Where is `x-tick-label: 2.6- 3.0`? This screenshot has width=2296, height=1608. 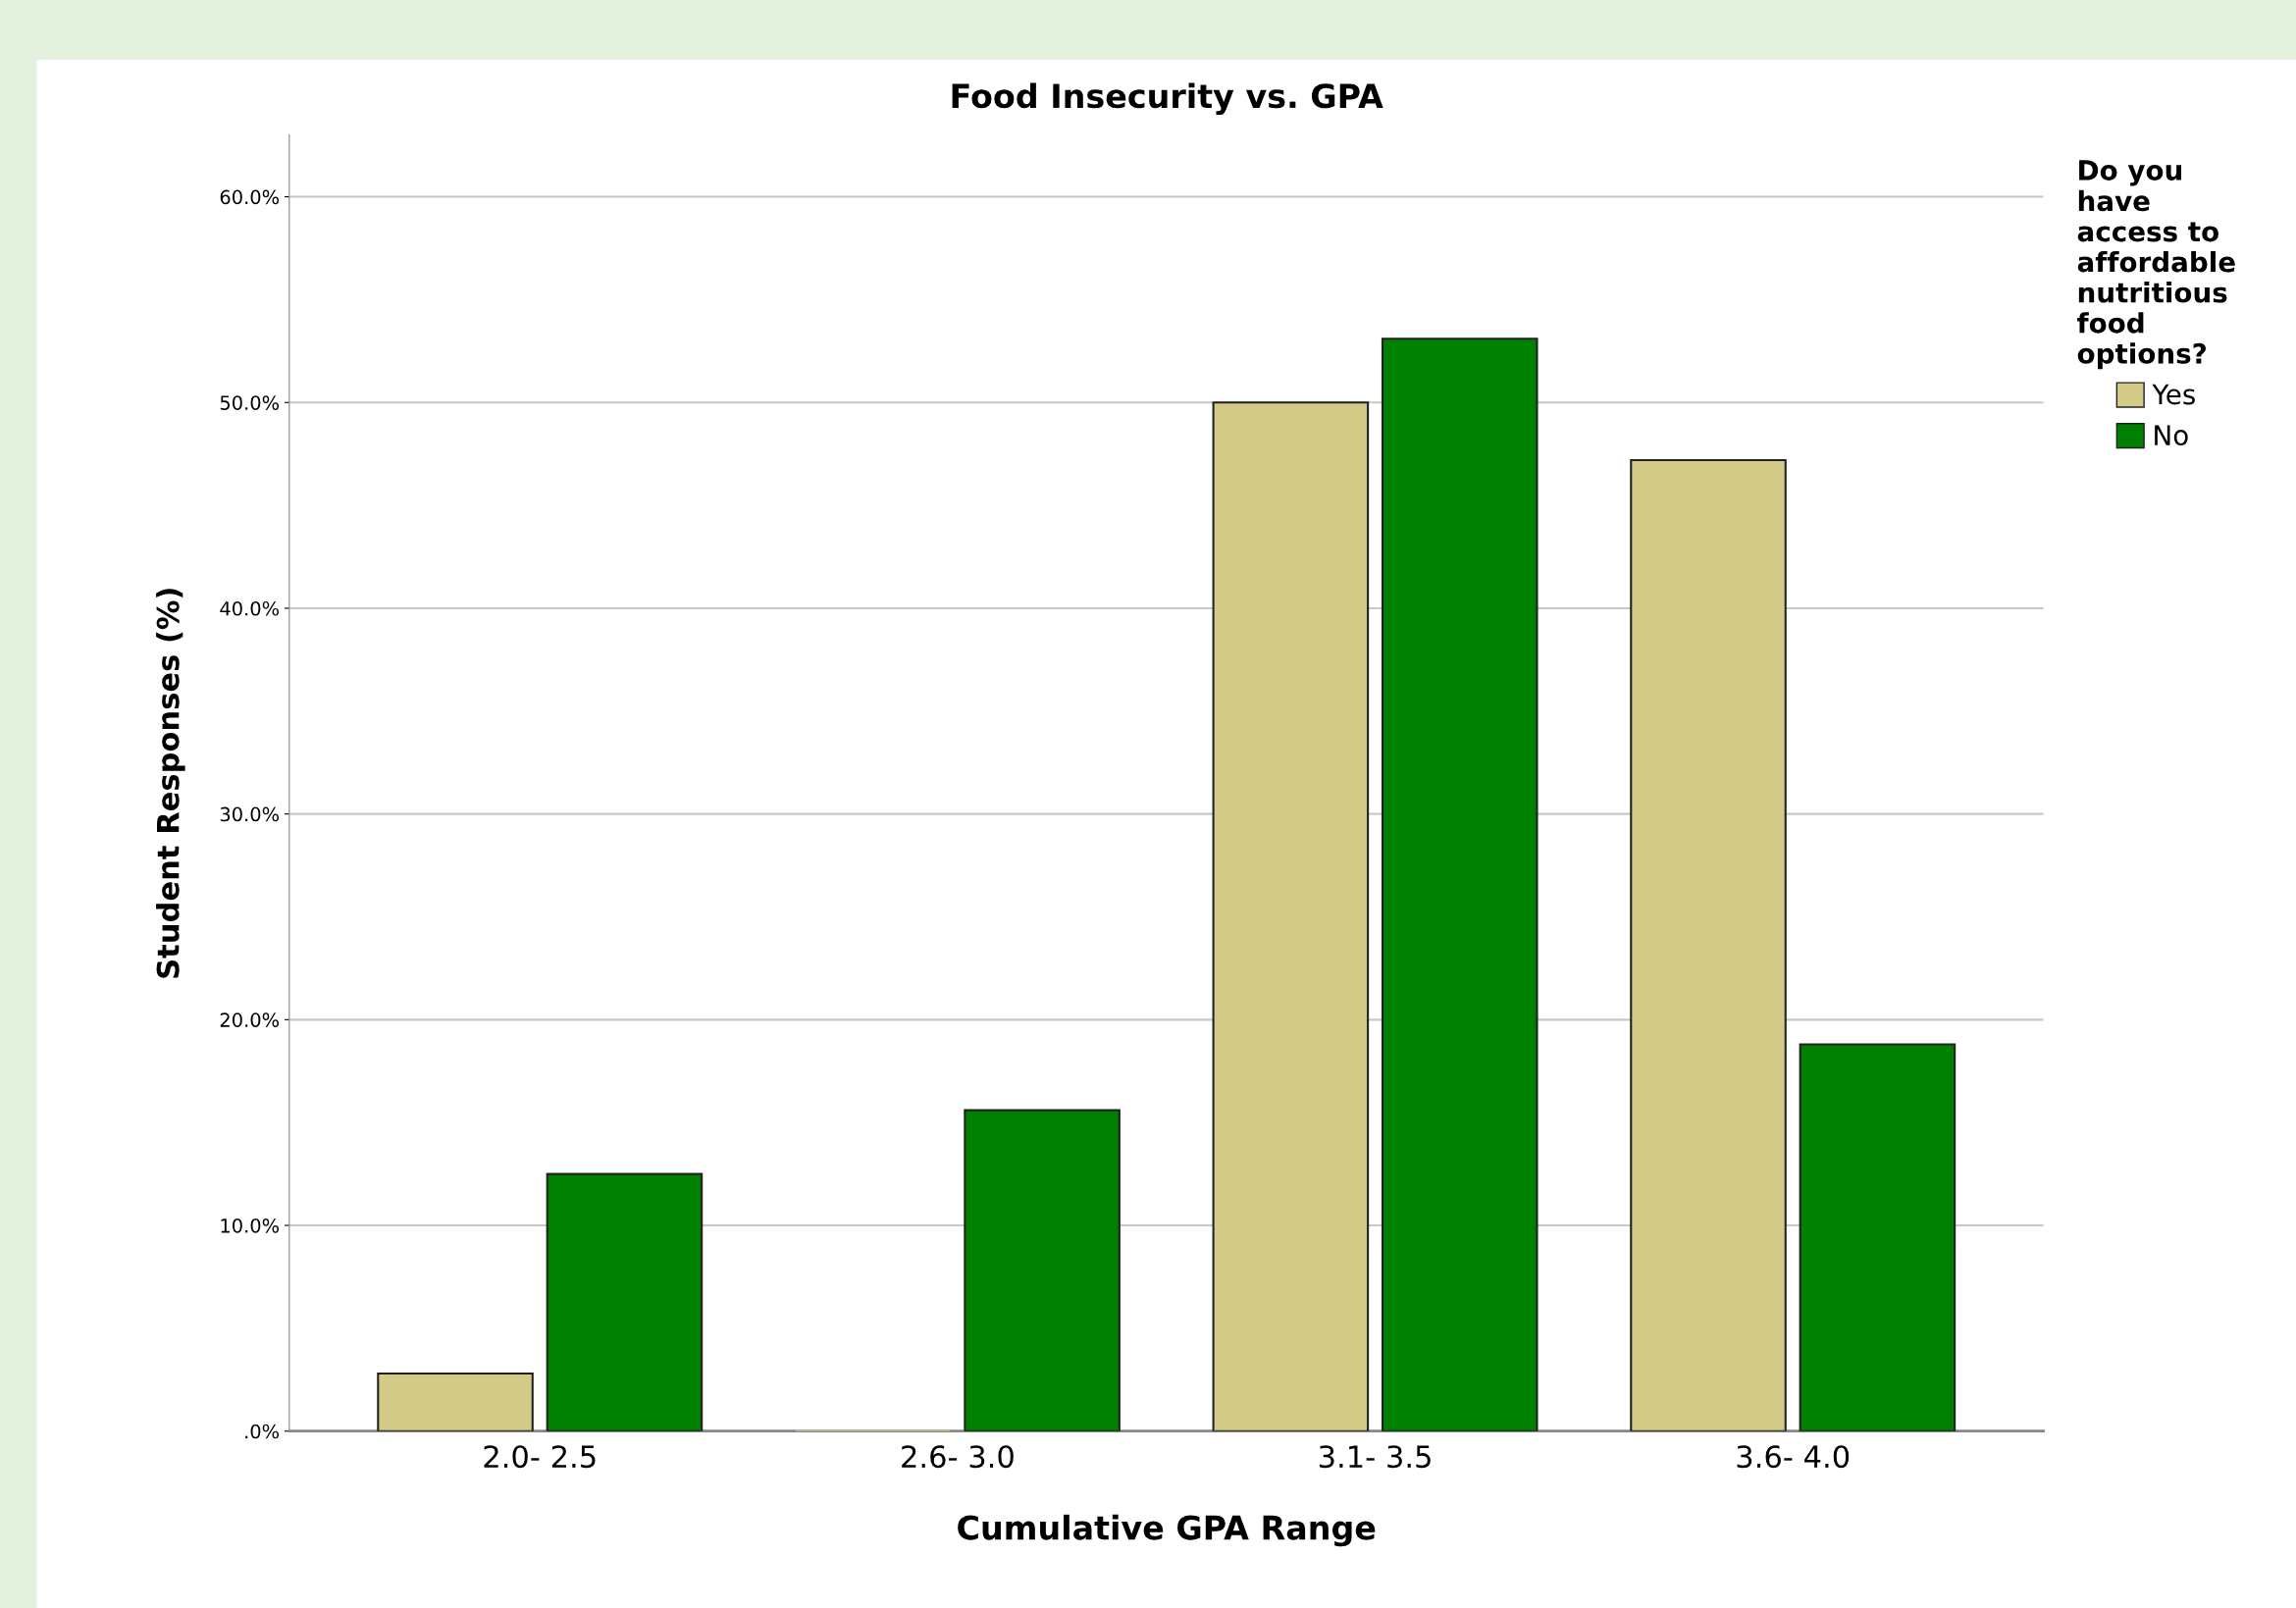
x-tick-label: 2.6- 3.0 is located at coordinates (958, 1457).